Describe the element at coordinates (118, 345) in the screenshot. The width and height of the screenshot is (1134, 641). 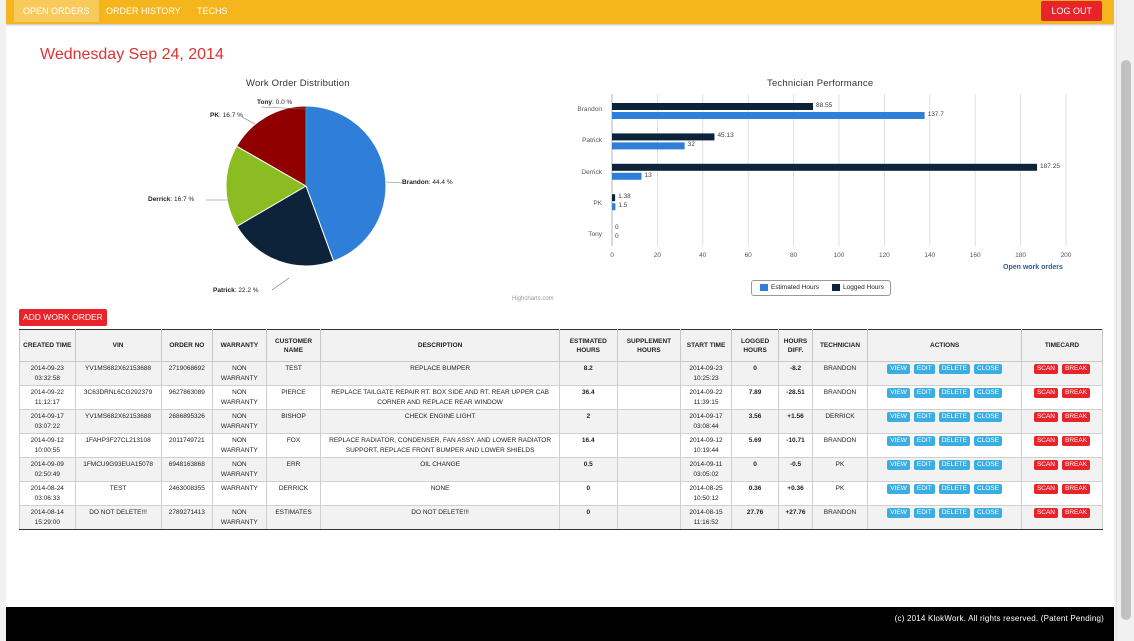
I see `col-vin: VIN` at that location.